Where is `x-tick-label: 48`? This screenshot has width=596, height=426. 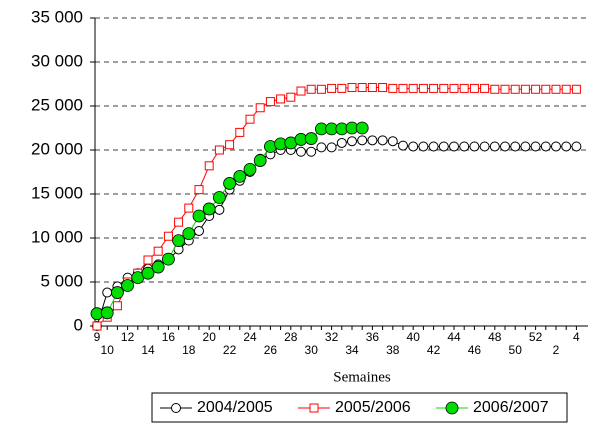
x-tick-label: 48 is located at coordinates (495, 337).